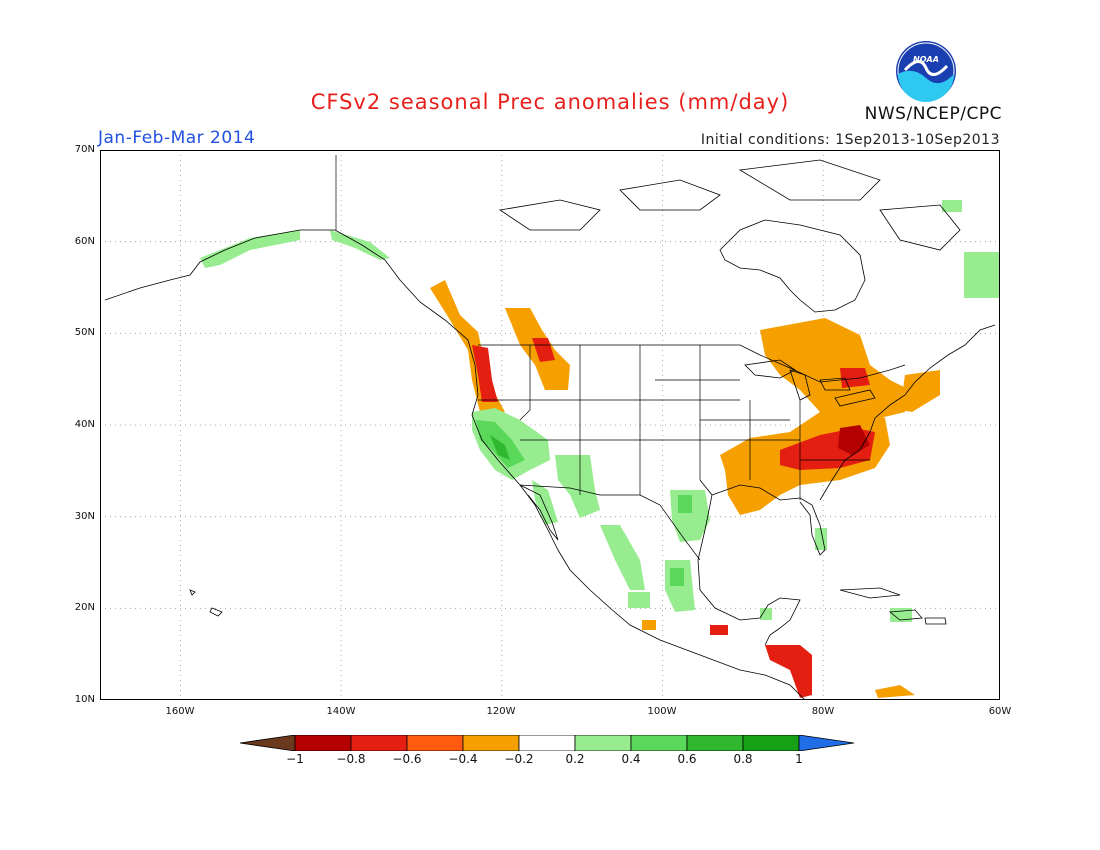  I want to click on colorbar-tick-label: 0.4, so click(631, 759).